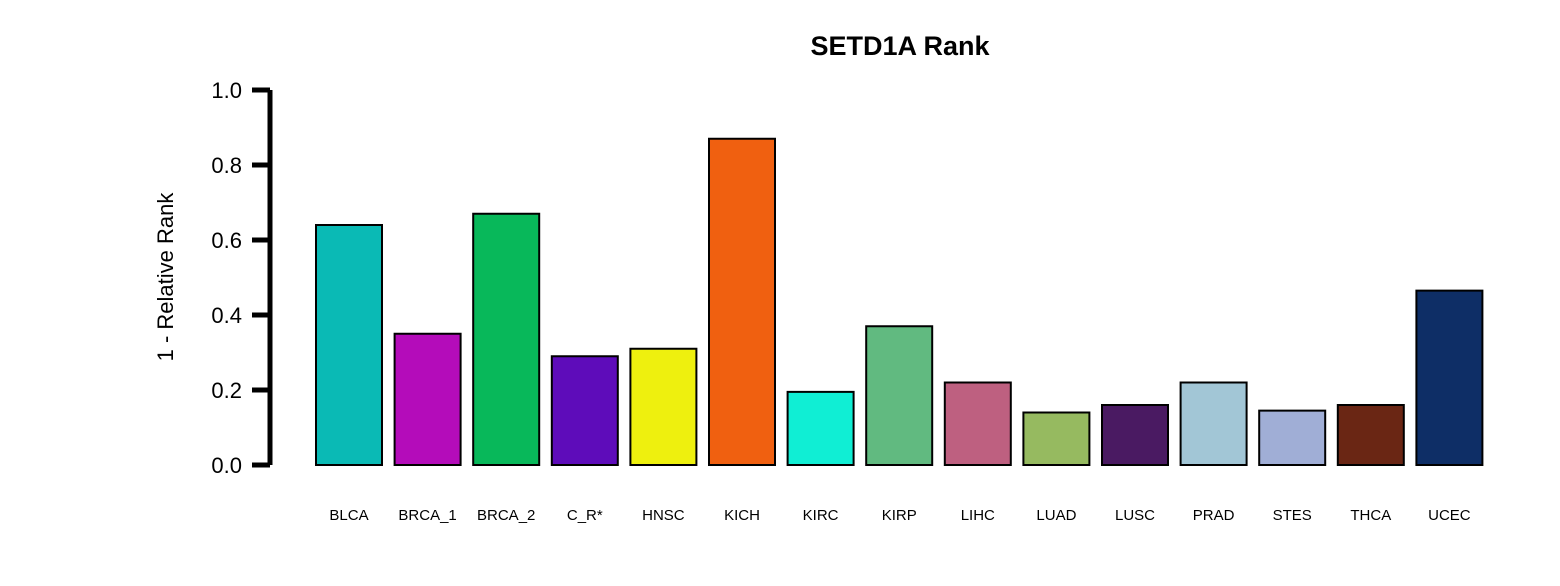 This screenshot has height=586, width=1560. I want to click on x-tick-label: C_R*, so click(585, 515).